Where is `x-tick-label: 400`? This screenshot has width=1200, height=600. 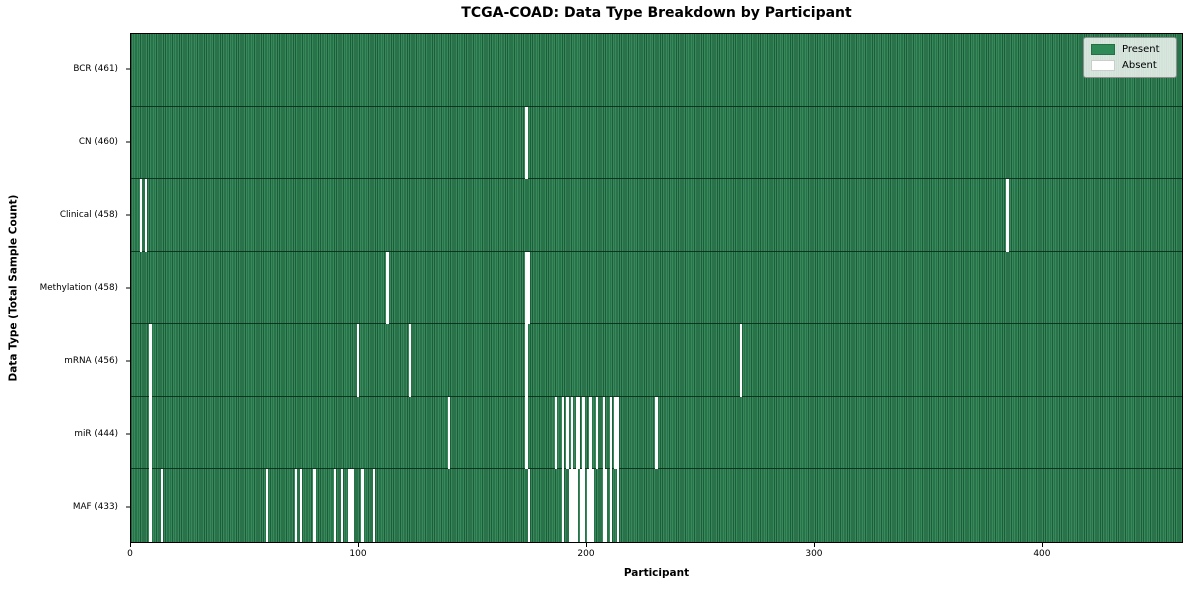
x-tick-label: 400 is located at coordinates (1042, 554).